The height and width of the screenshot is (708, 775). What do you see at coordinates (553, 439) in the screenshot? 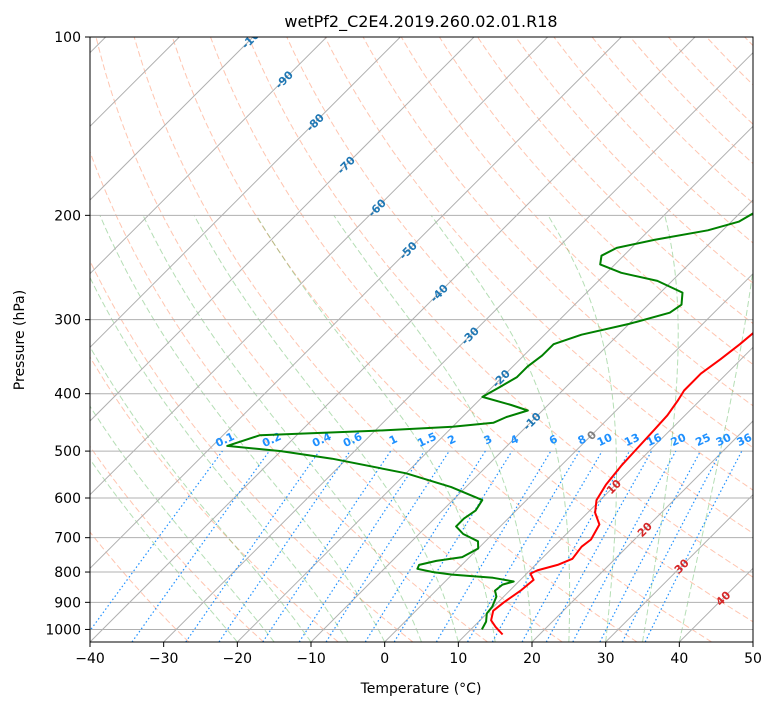
I see `mixing-ratio-label: 6` at bounding box center [553, 439].